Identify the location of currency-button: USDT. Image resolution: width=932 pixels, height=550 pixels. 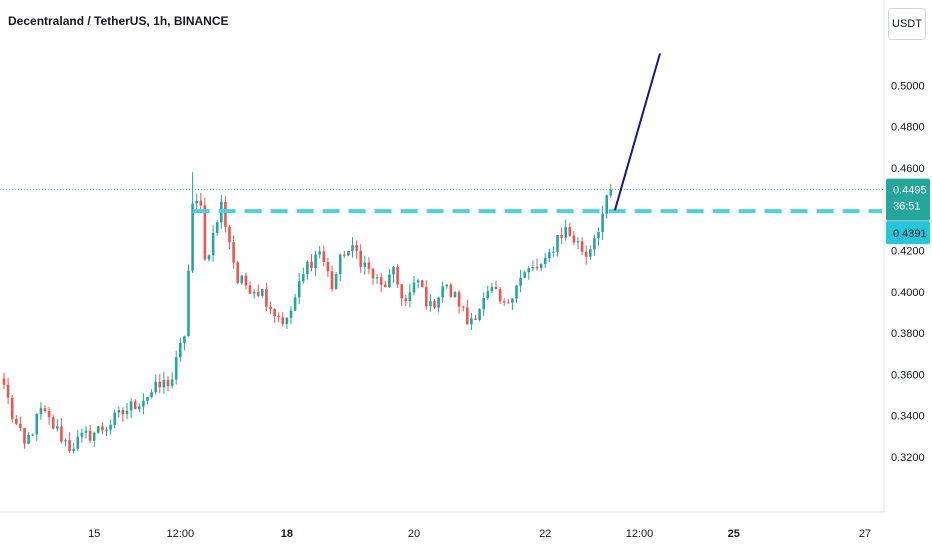
(907, 24).